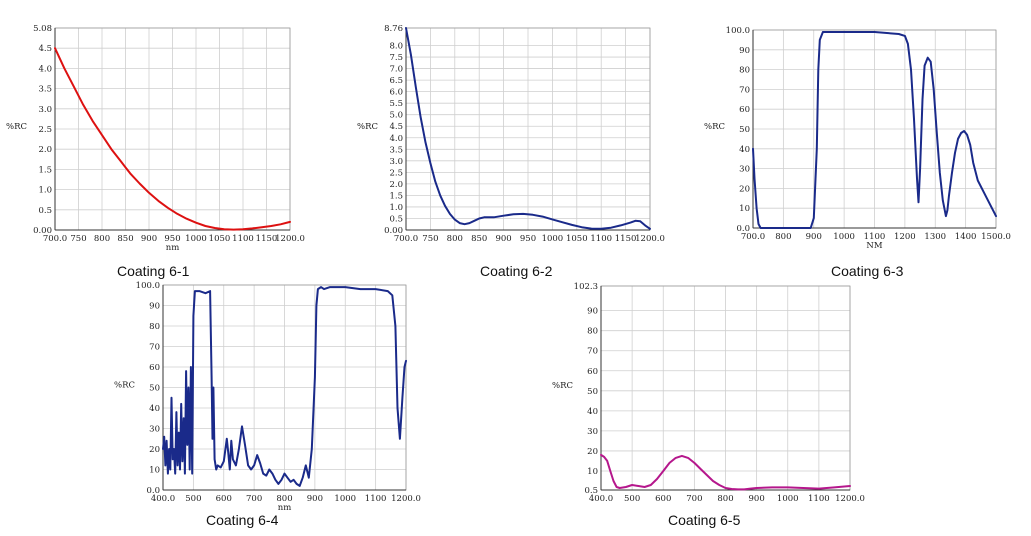 Image resolution: width=1031 pixels, height=536 pixels. What do you see at coordinates (996, 237) in the screenshot?
I see `x-tick-label: 1500.0` at bounding box center [996, 237].